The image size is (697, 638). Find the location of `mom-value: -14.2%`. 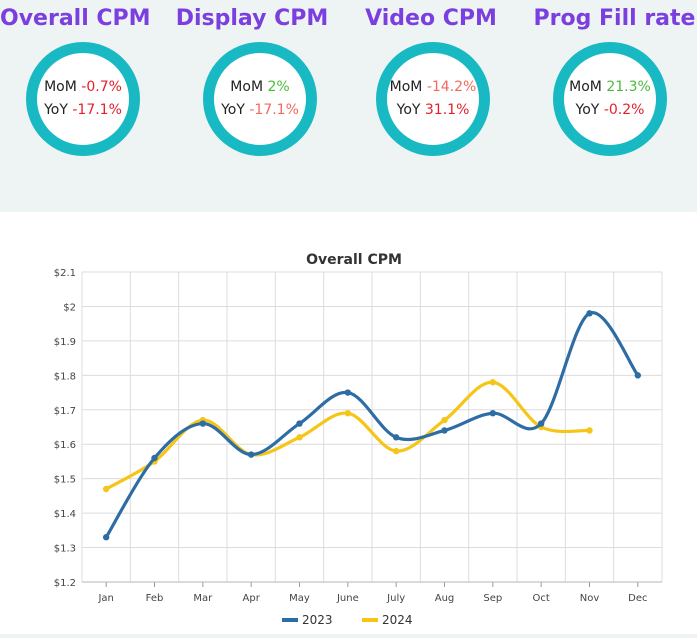

mom-value: -14.2% is located at coordinates (451, 87).